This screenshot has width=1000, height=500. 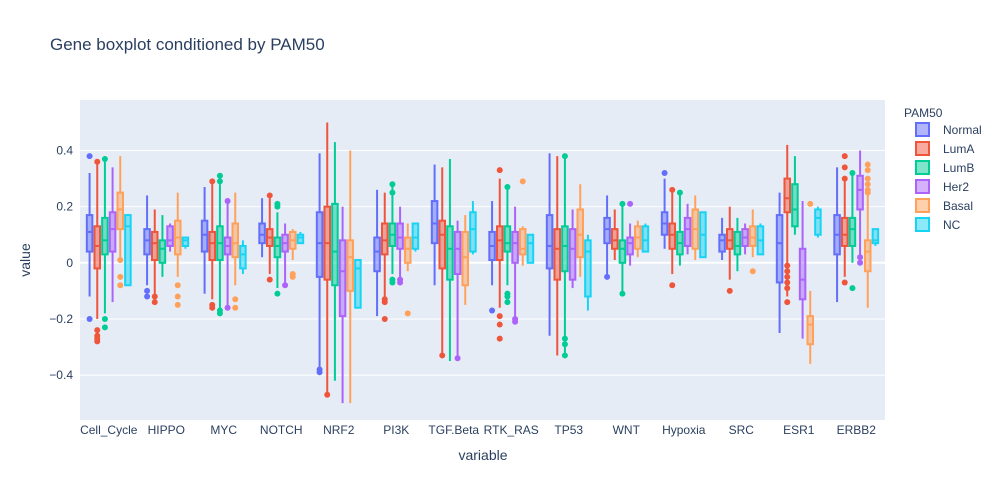 What do you see at coordinates (453, 430) in the screenshot?
I see `x-tick-label: TGF.Beta` at bounding box center [453, 430].